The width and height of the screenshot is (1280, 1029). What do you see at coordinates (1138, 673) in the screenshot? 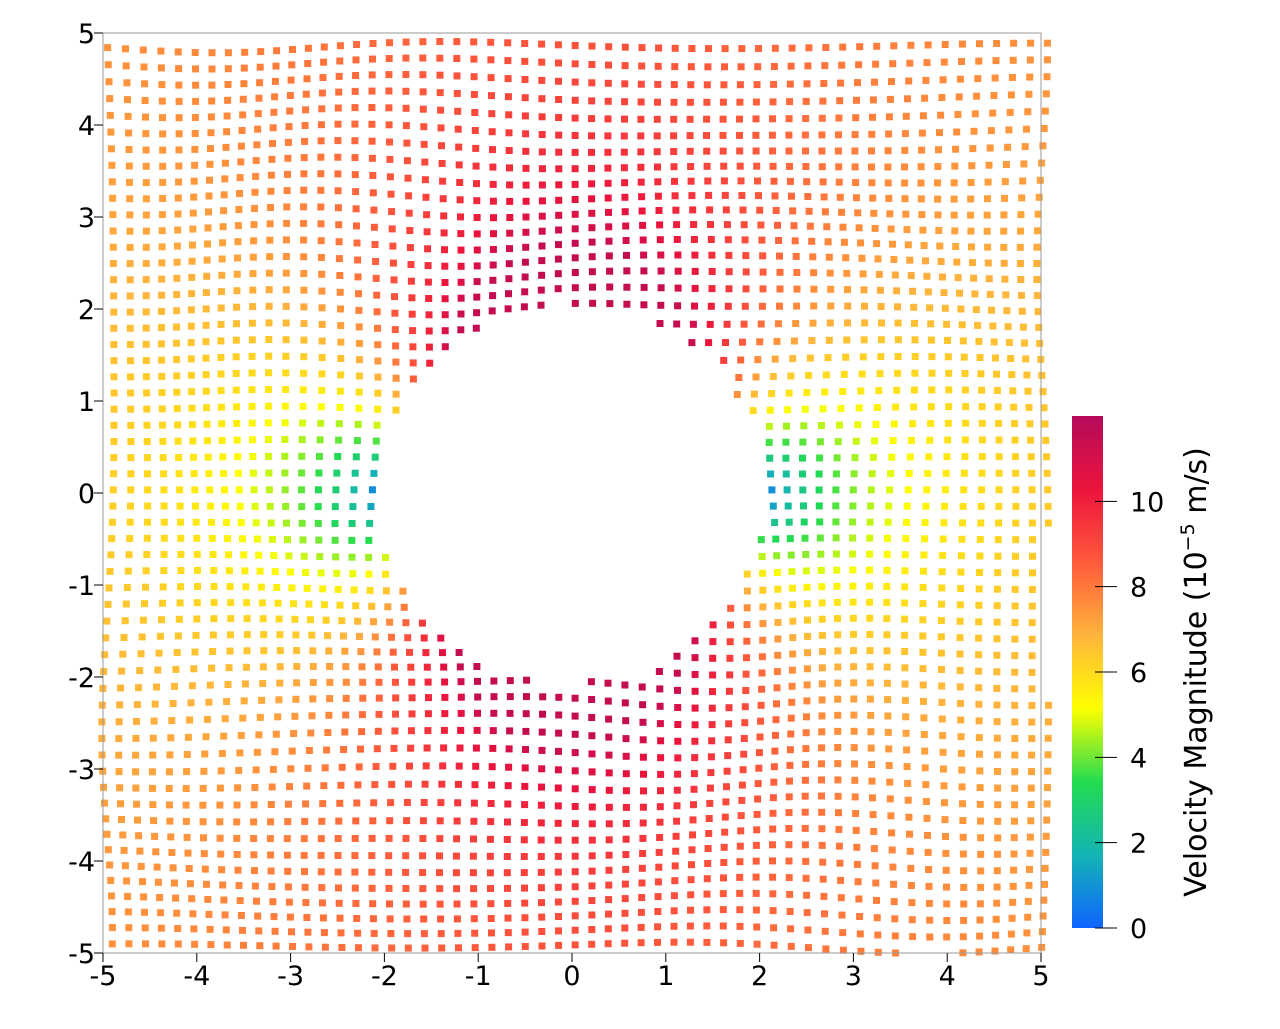
I see `colorbar-tick-label: 6` at bounding box center [1138, 673].